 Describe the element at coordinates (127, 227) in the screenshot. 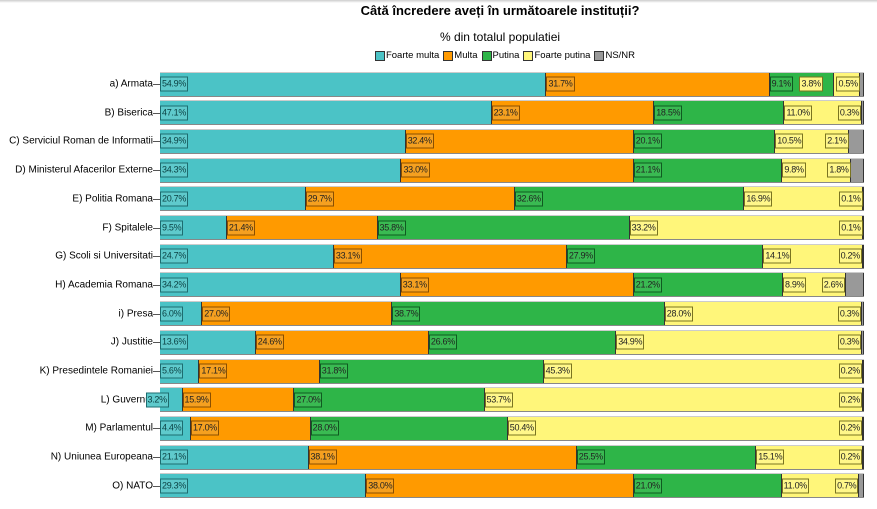

I see `category-label: F) Spitalele` at that location.